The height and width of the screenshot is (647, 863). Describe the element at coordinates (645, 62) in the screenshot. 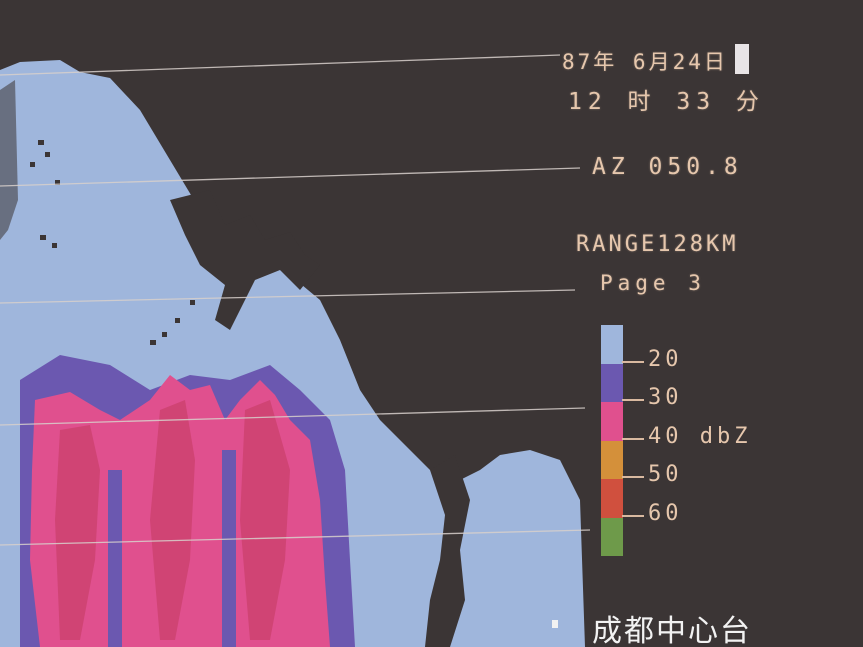

I see `date-readout: 87年 6月24日` at that location.